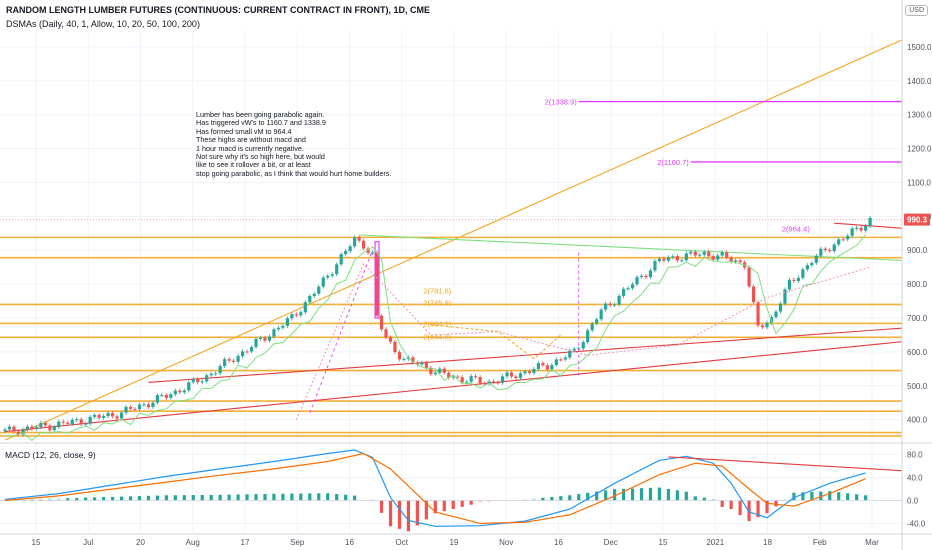 Image resolution: width=932 pixels, height=550 pixels. What do you see at coordinates (297, 542) in the screenshot?
I see `x-tick-label: Sep` at bounding box center [297, 542].